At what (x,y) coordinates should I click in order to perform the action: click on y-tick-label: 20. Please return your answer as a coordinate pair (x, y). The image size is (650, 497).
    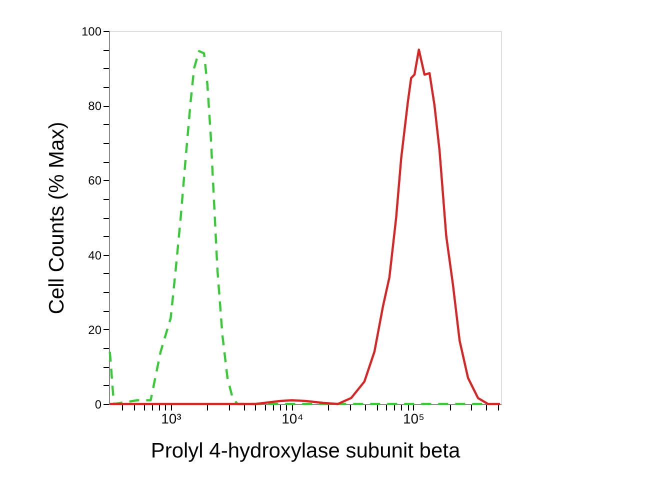
    Looking at the image, I should click on (95, 329).